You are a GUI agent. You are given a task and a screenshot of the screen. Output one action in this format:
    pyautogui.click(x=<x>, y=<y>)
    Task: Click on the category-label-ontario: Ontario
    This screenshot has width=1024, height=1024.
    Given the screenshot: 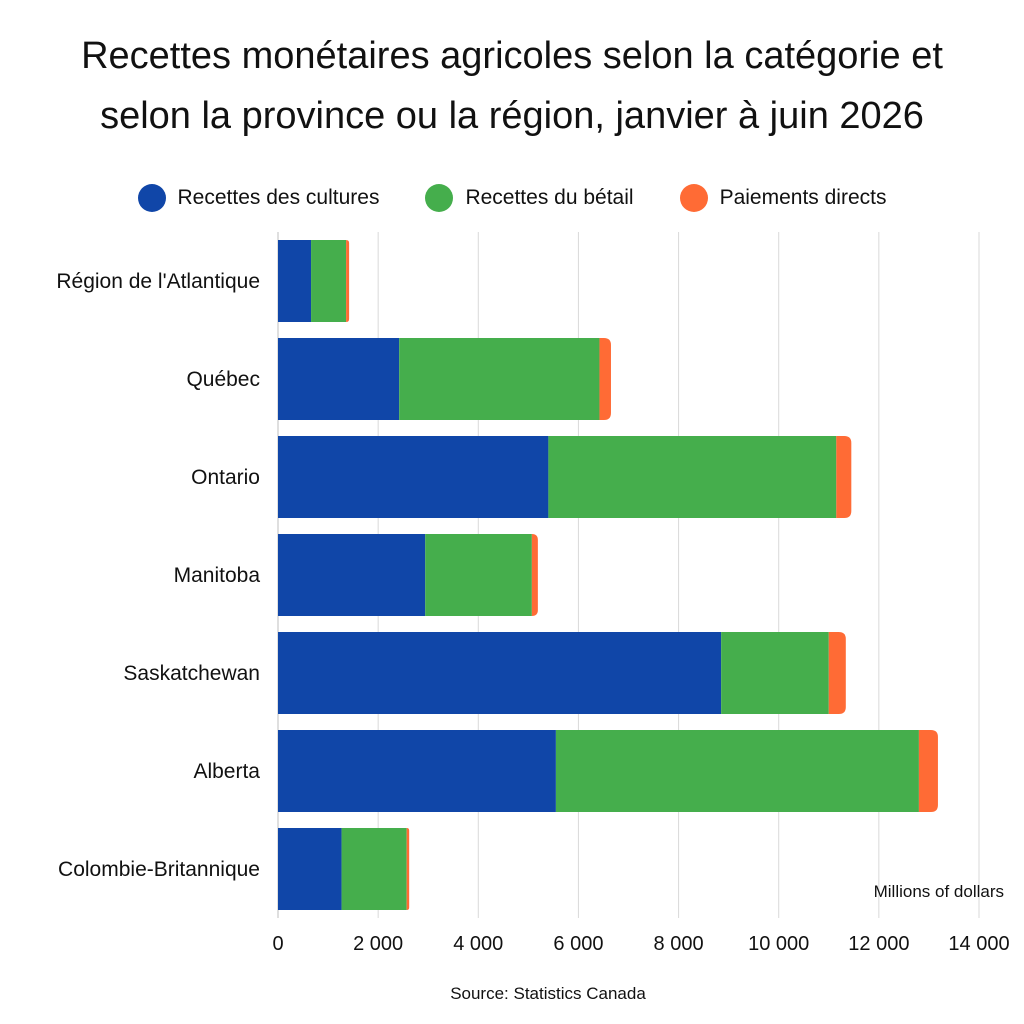 What is the action you would take?
    pyautogui.click(x=225, y=477)
    